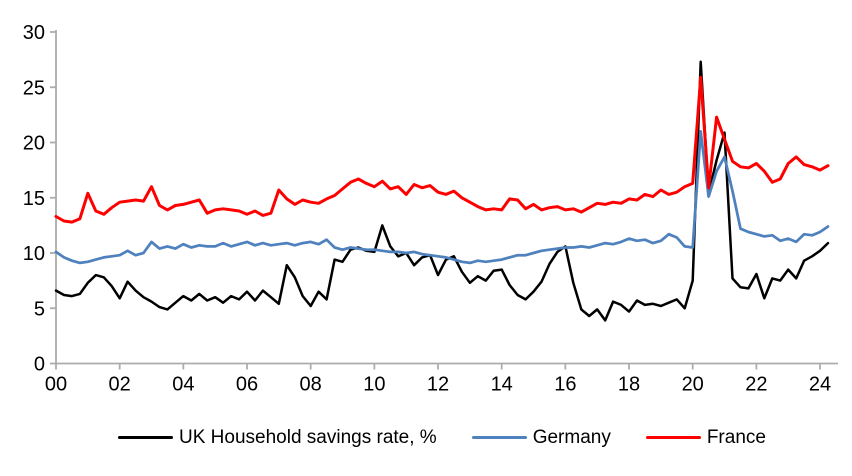  Describe the element at coordinates (693, 385) in the screenshot. I see `x-tick-label-20: 20` at that location.